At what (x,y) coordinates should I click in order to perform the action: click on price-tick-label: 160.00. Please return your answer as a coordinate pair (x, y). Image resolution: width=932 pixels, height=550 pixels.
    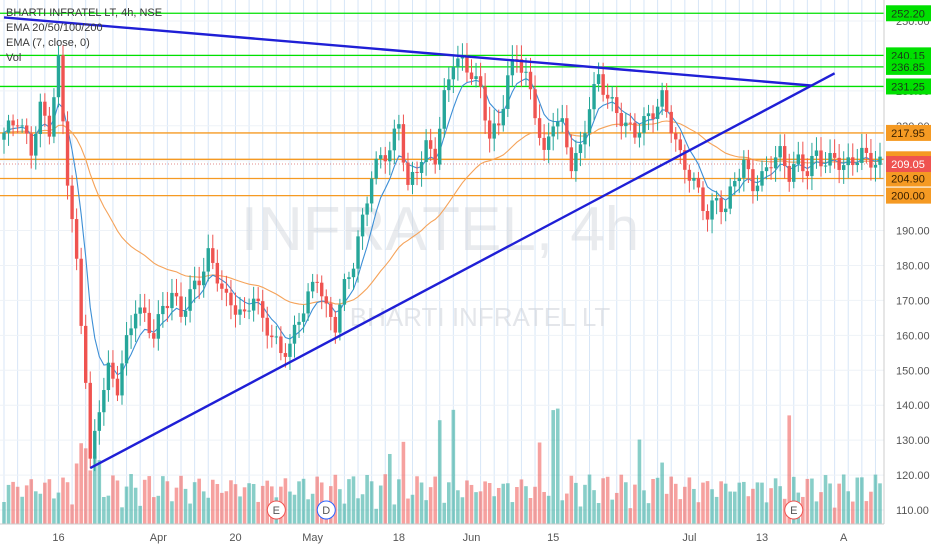
    Looking at the image, I should click on (913, 336).